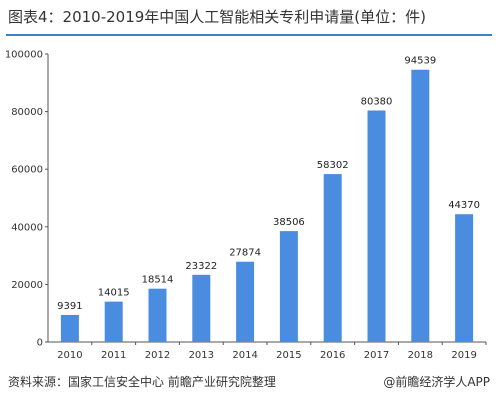  What do you see at coordinates (376, 355) in the screenshot?
I see `x-tick-label: 2017` at bounding box center [376, 355].